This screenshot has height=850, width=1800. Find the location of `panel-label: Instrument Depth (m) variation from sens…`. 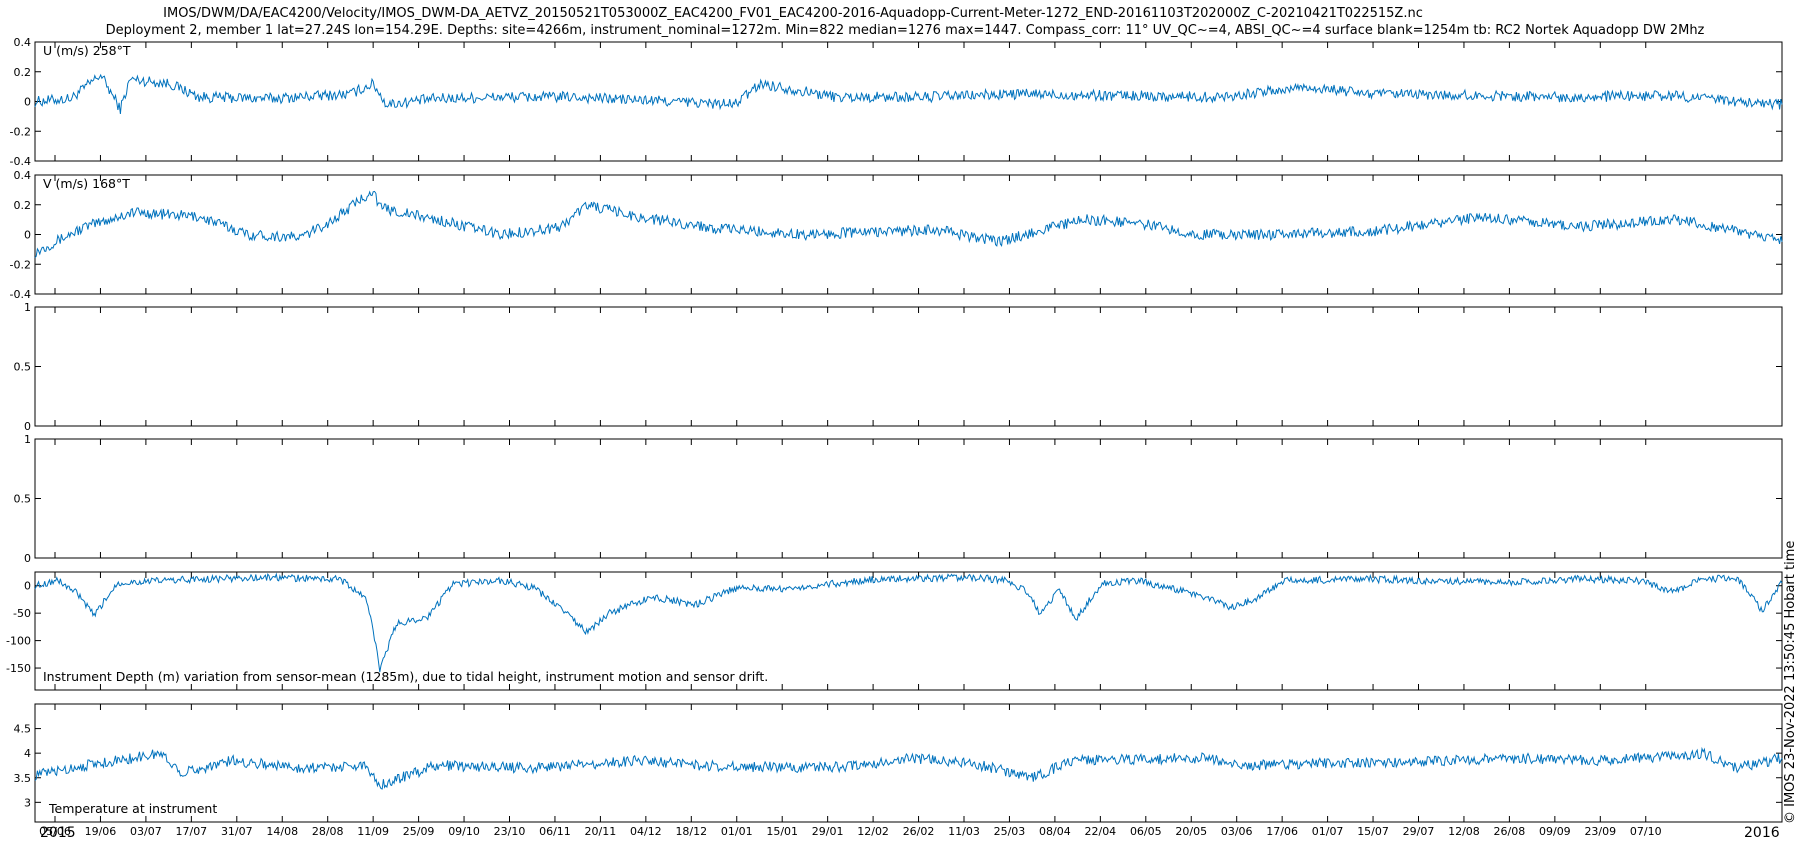

panel-label: Instrument Depth (m) variation from sens… is located at coordinates (405, 676).